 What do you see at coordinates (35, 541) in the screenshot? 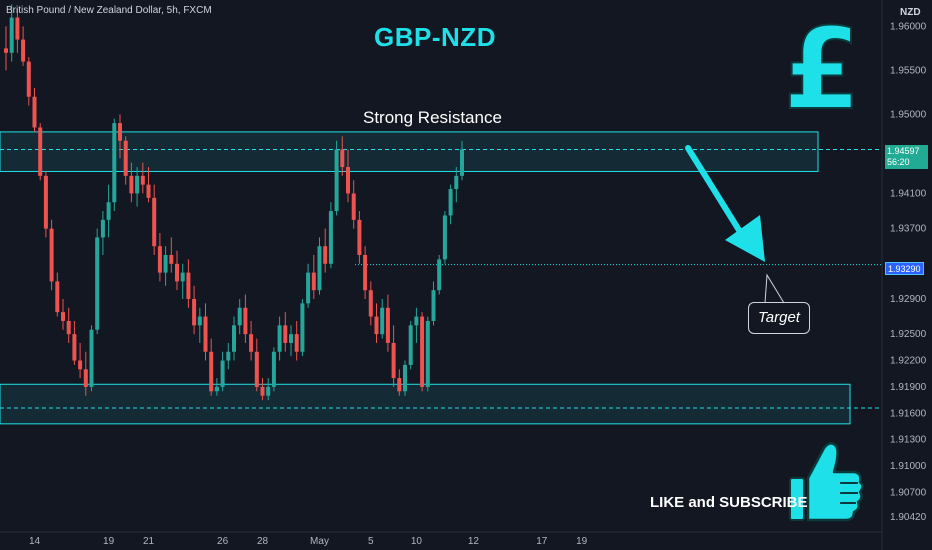
I see `x-tick-label: 14` at bounding box center [35, 541].